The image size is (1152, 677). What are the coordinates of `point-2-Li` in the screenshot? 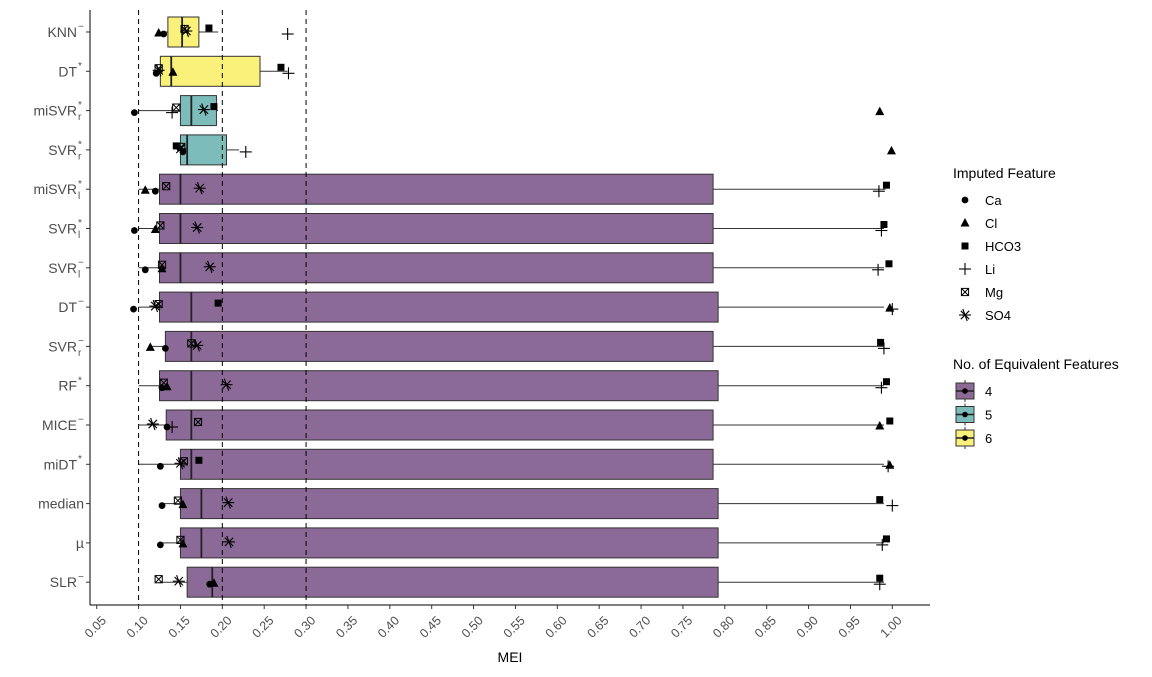 It's located at (172, 112).